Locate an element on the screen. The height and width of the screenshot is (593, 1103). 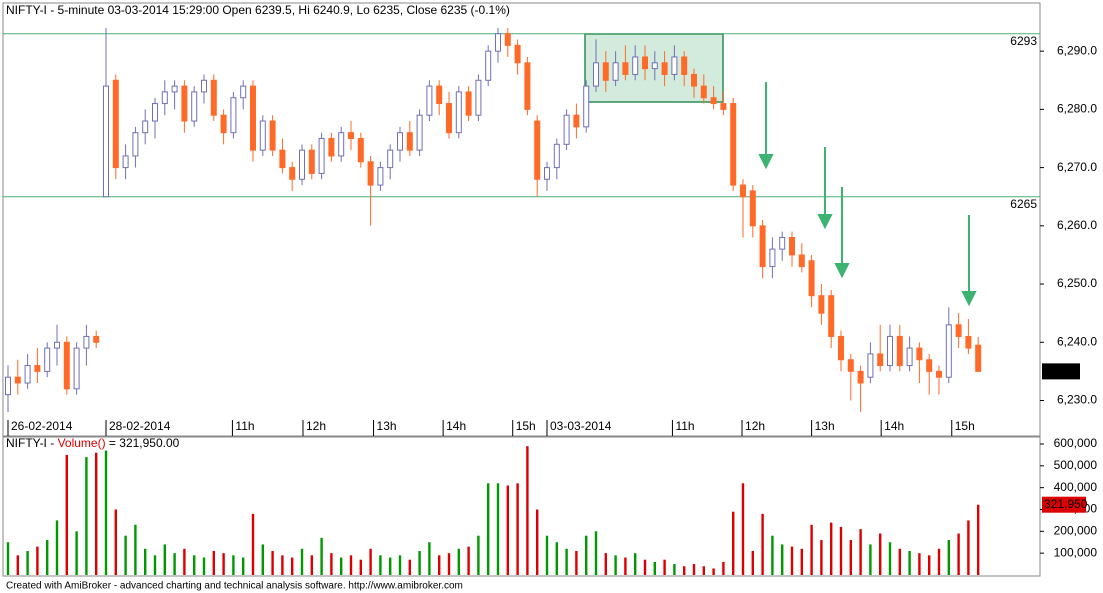
last-price-label: 6,235 is located at coordinates (1061, 371).